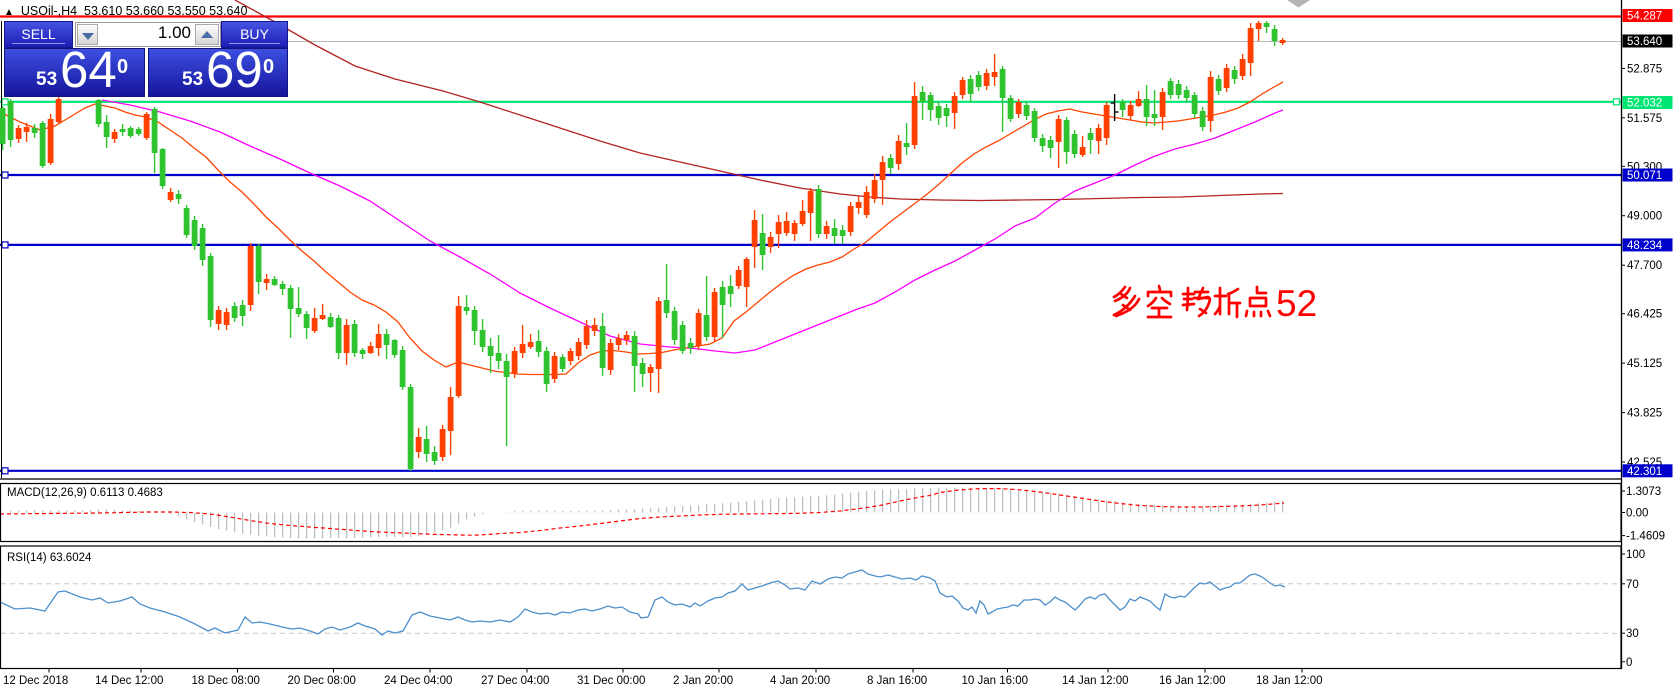 This screenshot has width=1675, height=693. Describe the element at coordinates (1644, 217) in the screenshot. I see `svg-text: 49.000` at that location.